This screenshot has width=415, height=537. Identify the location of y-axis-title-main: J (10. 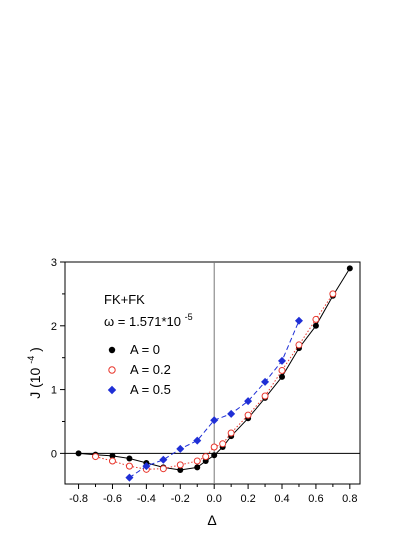
(35, 382).